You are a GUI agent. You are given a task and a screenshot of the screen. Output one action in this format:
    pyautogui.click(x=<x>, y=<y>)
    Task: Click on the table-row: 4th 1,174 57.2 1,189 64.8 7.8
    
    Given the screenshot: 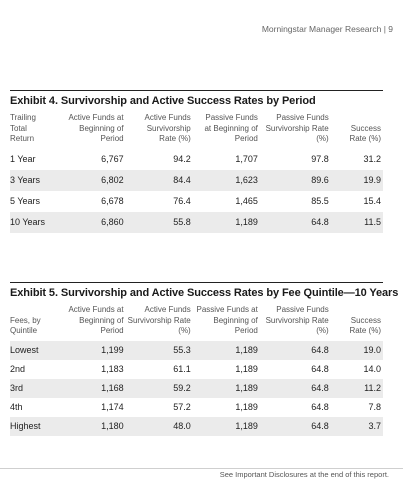 What is the action you would take?
    pyautogui.click(x=196, y=407)
    